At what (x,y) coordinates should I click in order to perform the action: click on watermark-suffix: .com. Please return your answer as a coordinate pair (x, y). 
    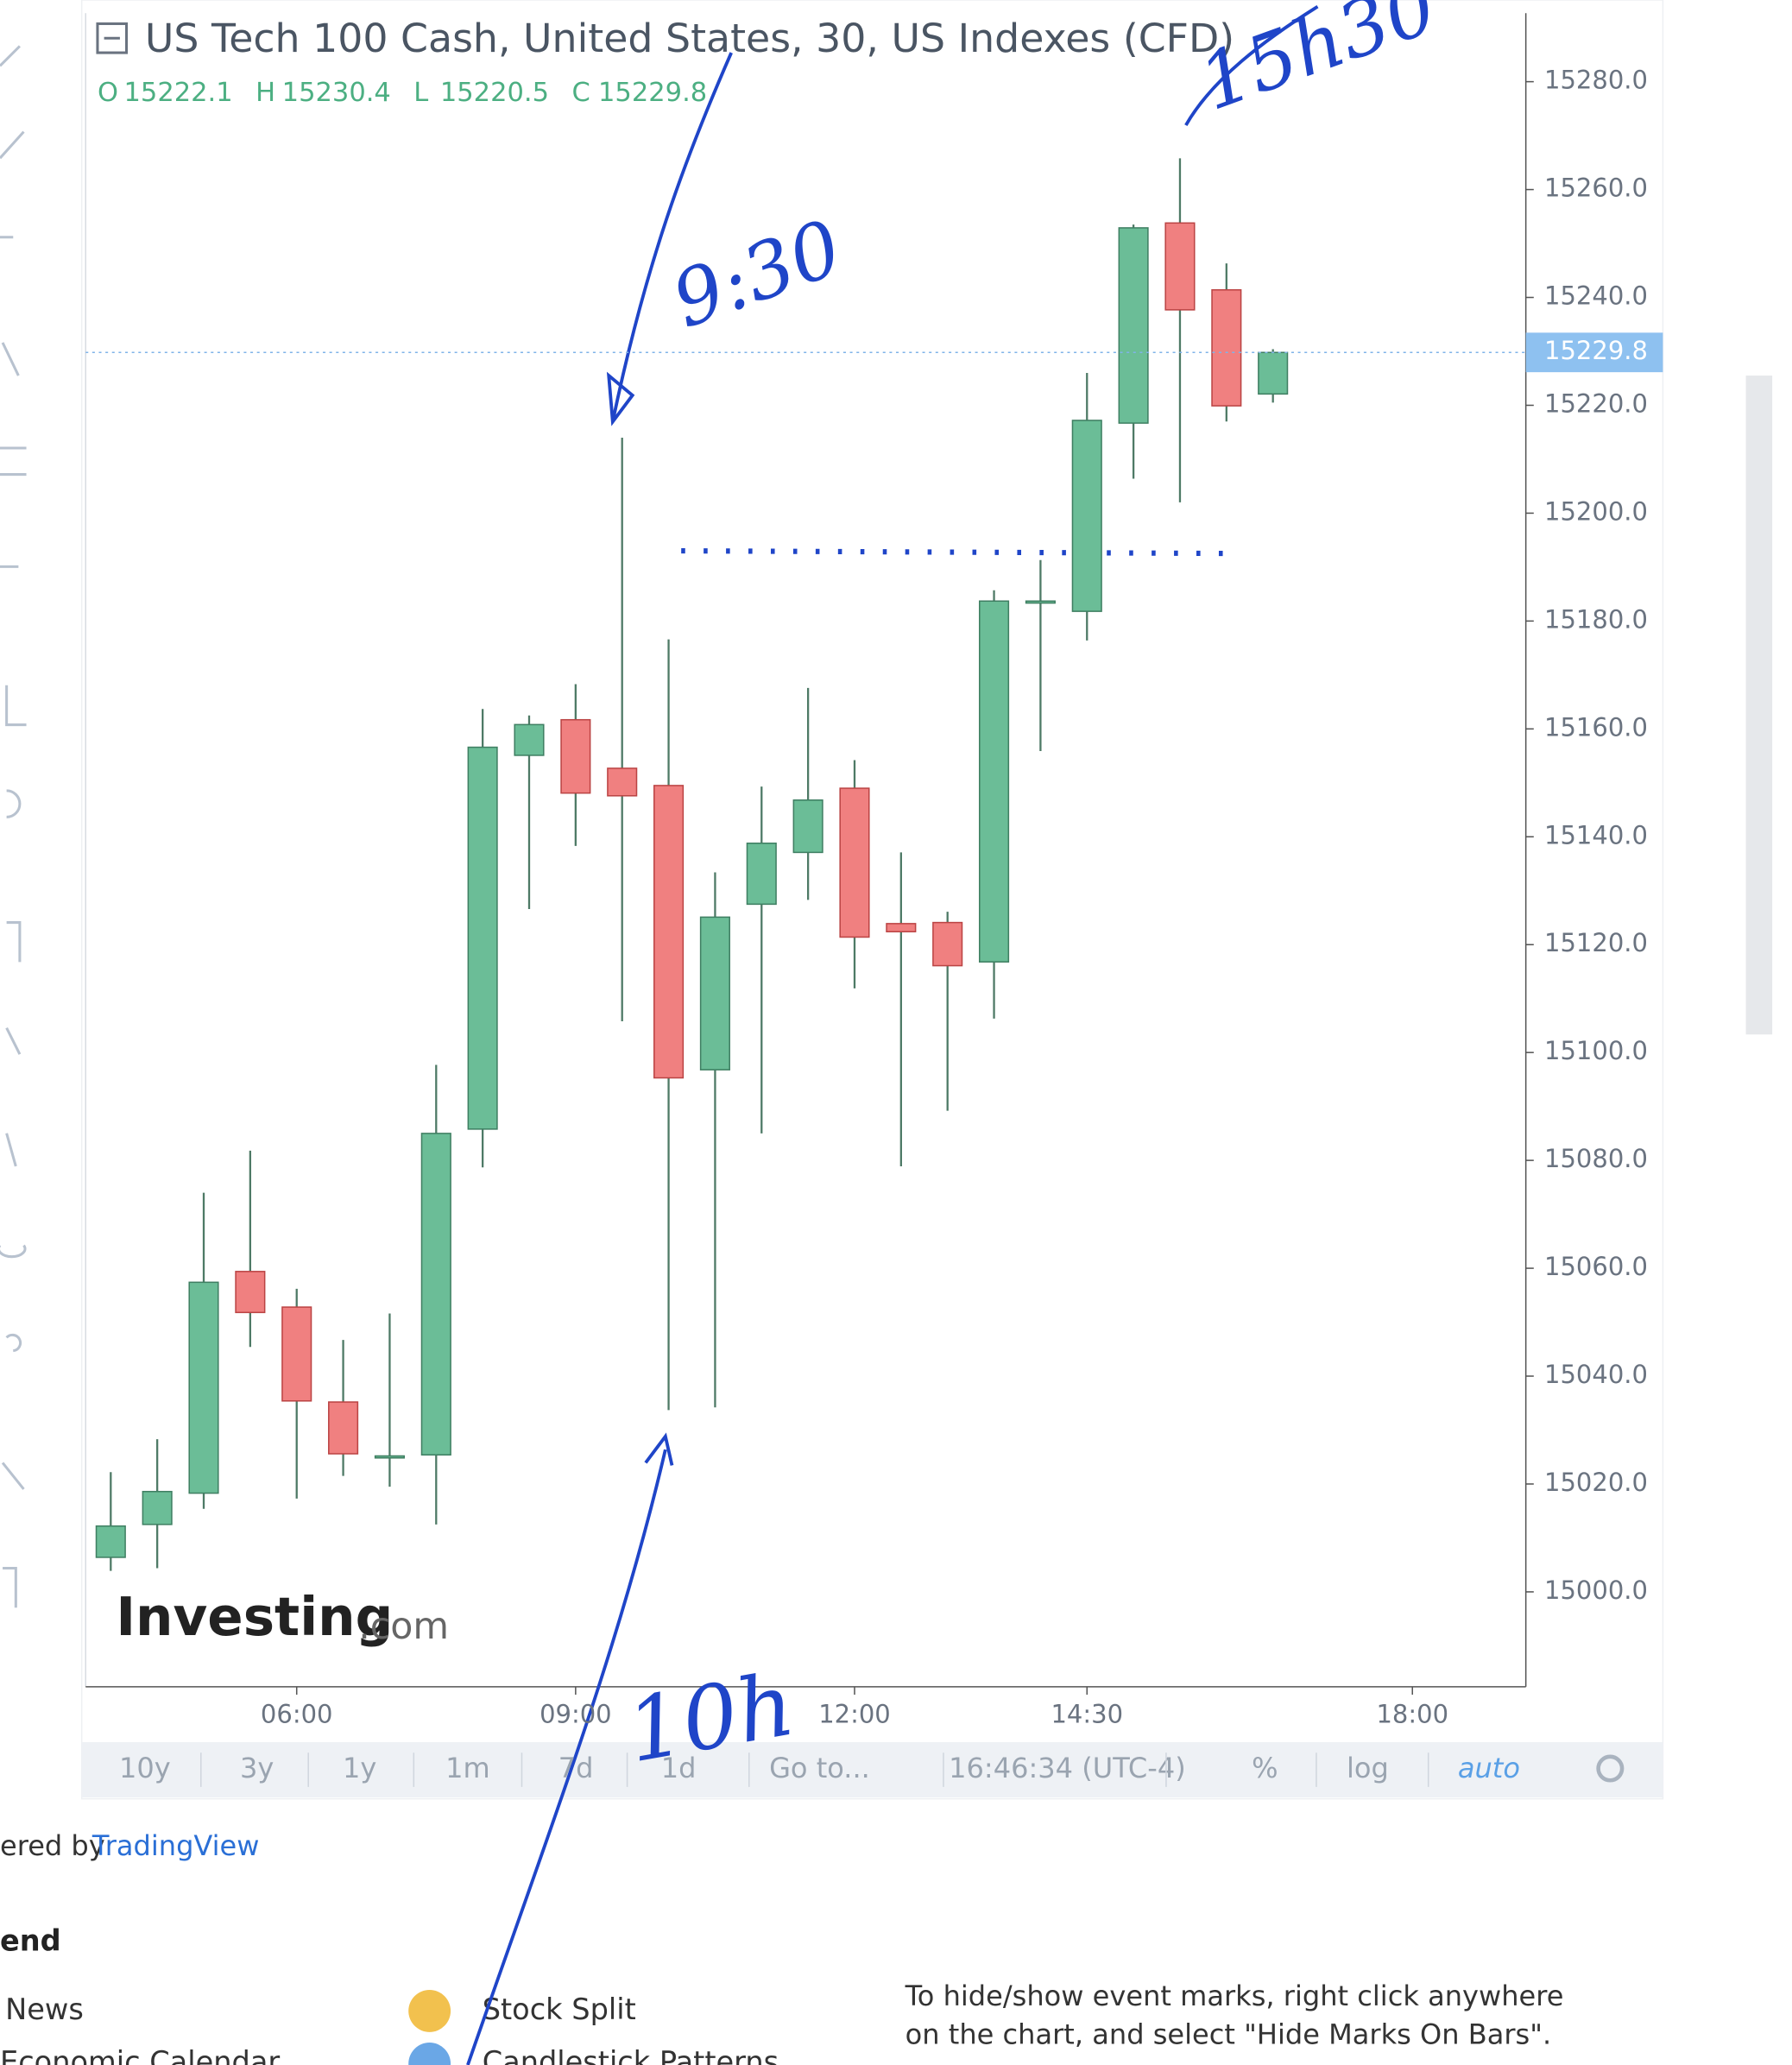
    Looking at the image, I should click on (403, 1626).